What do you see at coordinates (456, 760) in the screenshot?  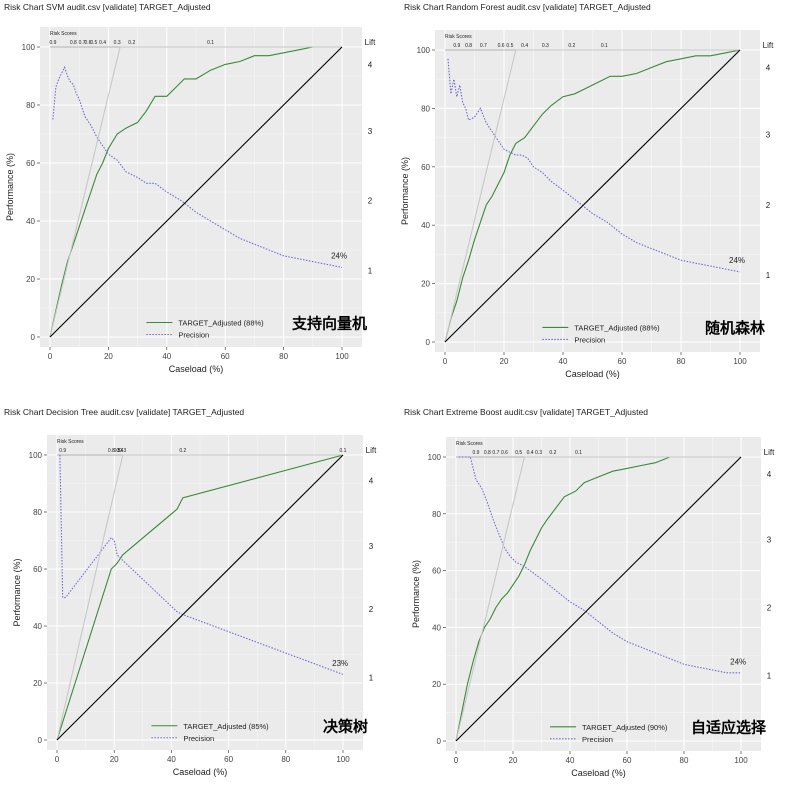 I see `x-tick-label: 0` at bounding box center [456, 760].